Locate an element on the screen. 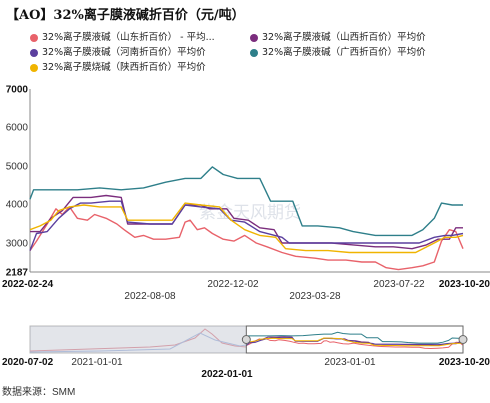 The width and height of the screenshot is (490, 403). navigator-history-trace is located at coordinates (138, 342).